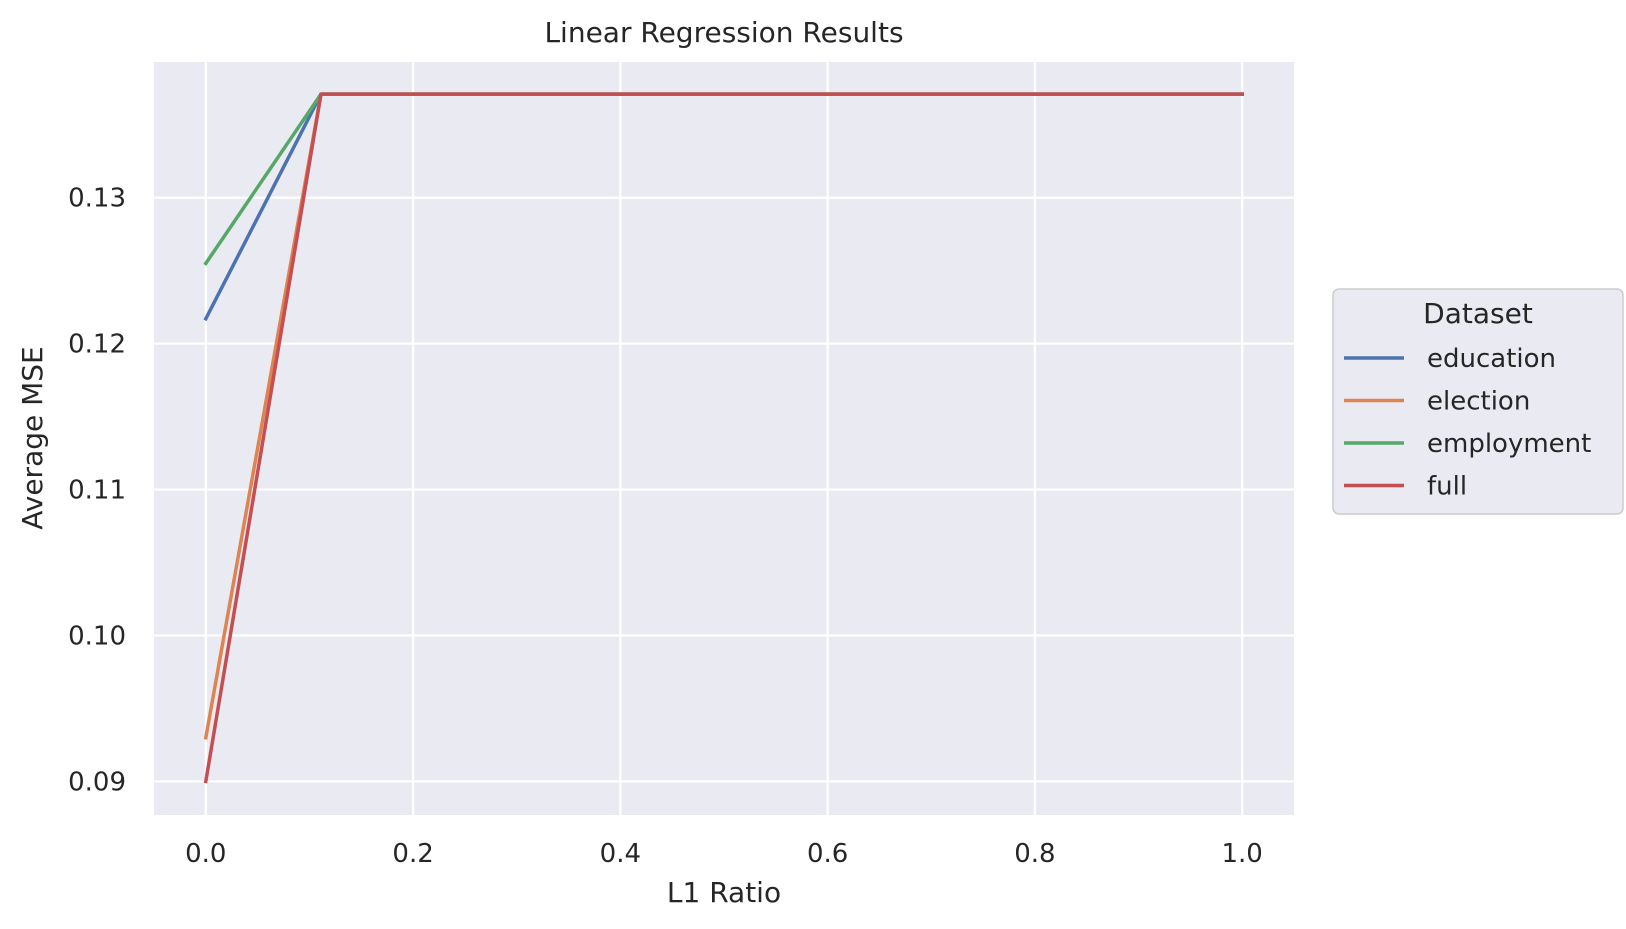 The image size is (1626, 929). I want to click on y-tick-label: 0.11, so click(97, 491).